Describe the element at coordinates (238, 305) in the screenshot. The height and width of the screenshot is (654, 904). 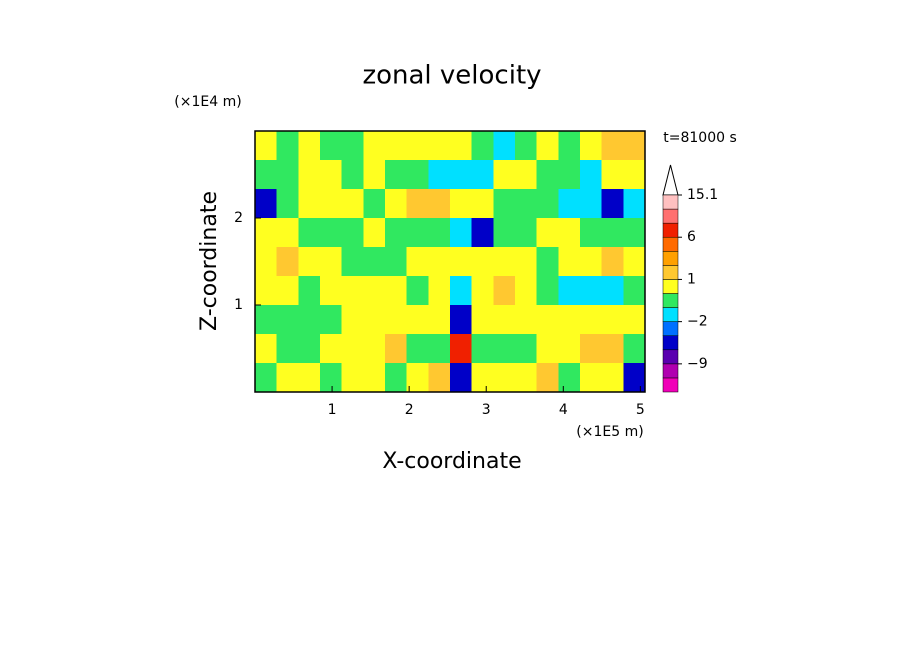
I see `y-tick-label: 1` at that location.